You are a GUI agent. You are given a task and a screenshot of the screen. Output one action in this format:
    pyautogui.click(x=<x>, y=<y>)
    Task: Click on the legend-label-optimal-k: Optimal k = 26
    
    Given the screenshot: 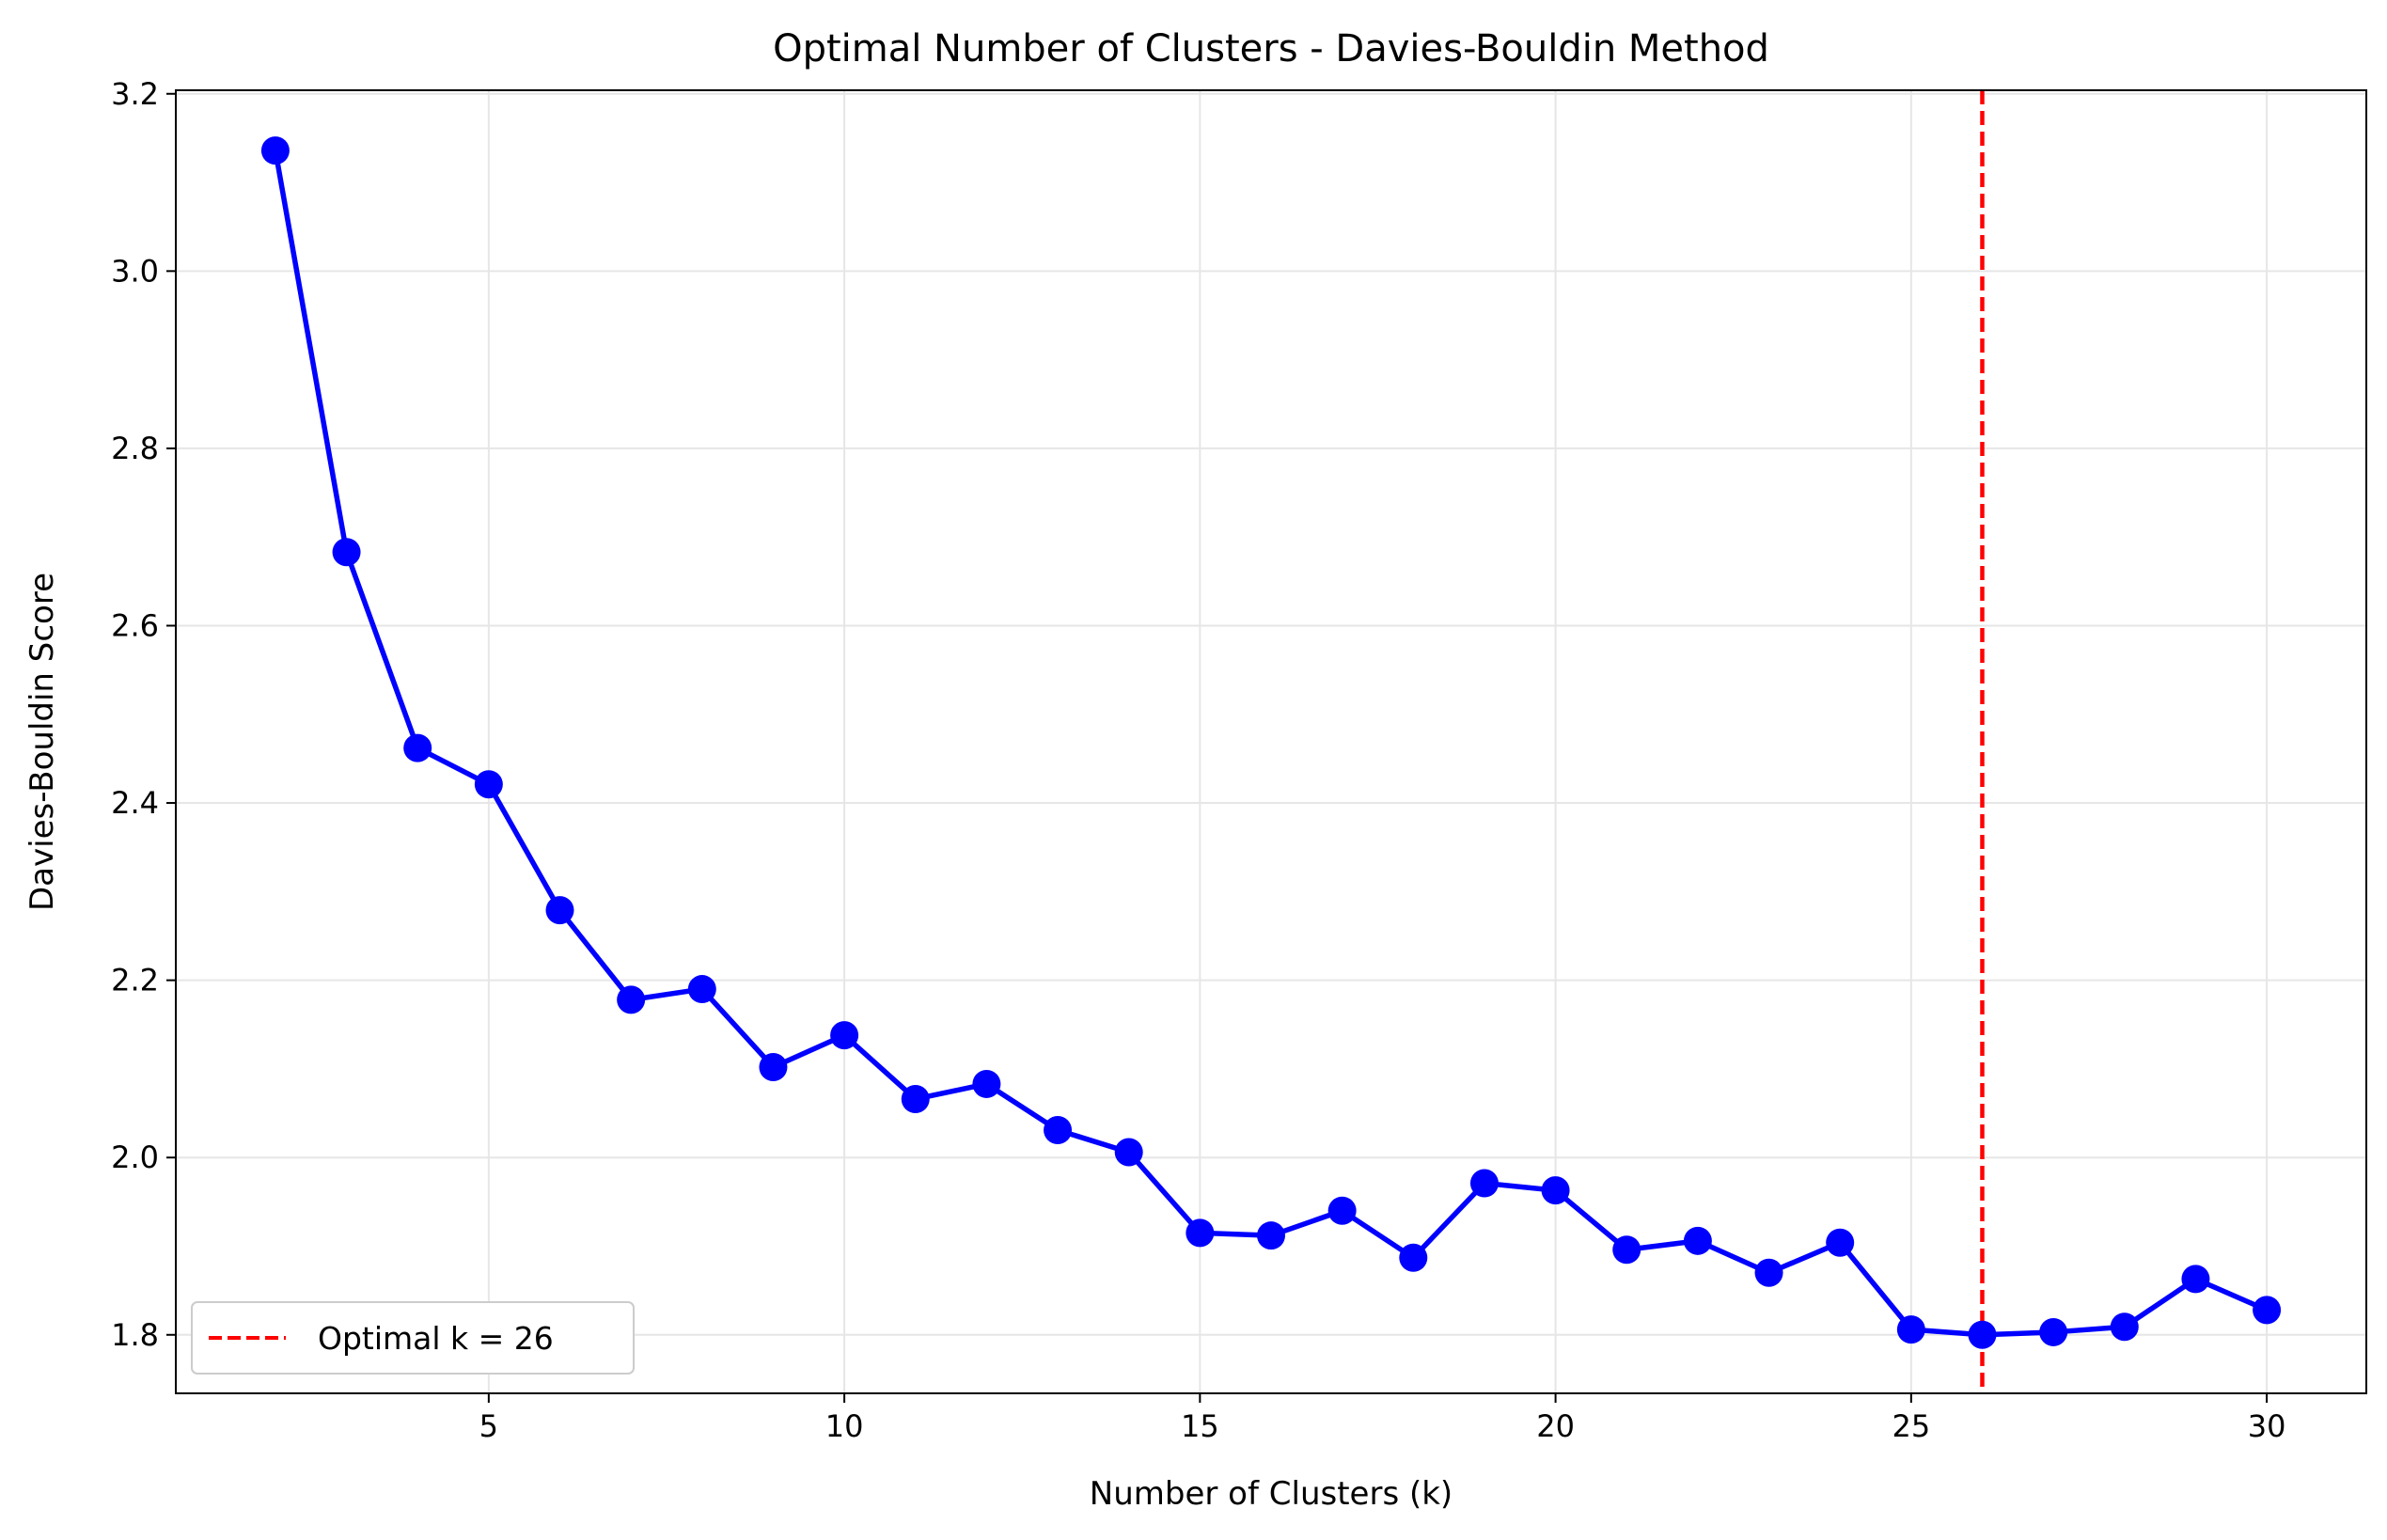 What is the action you would take?
    pyautogui.click(x=436, y=1338)
    